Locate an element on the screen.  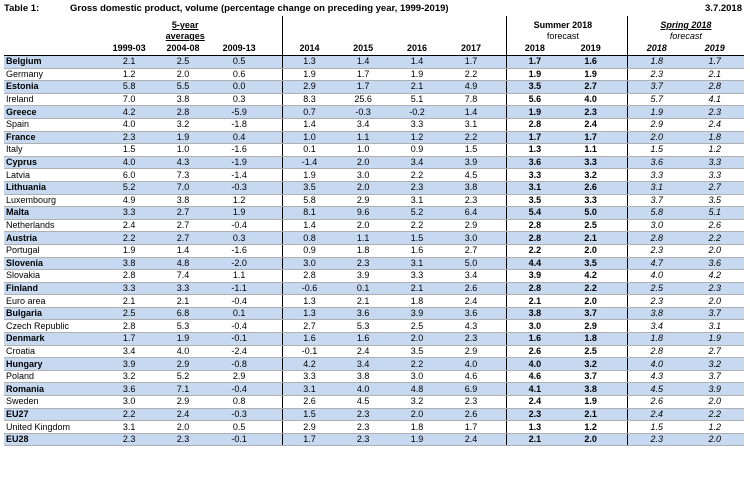
value-cell: -1.6 is located at coordinates (239, 251).